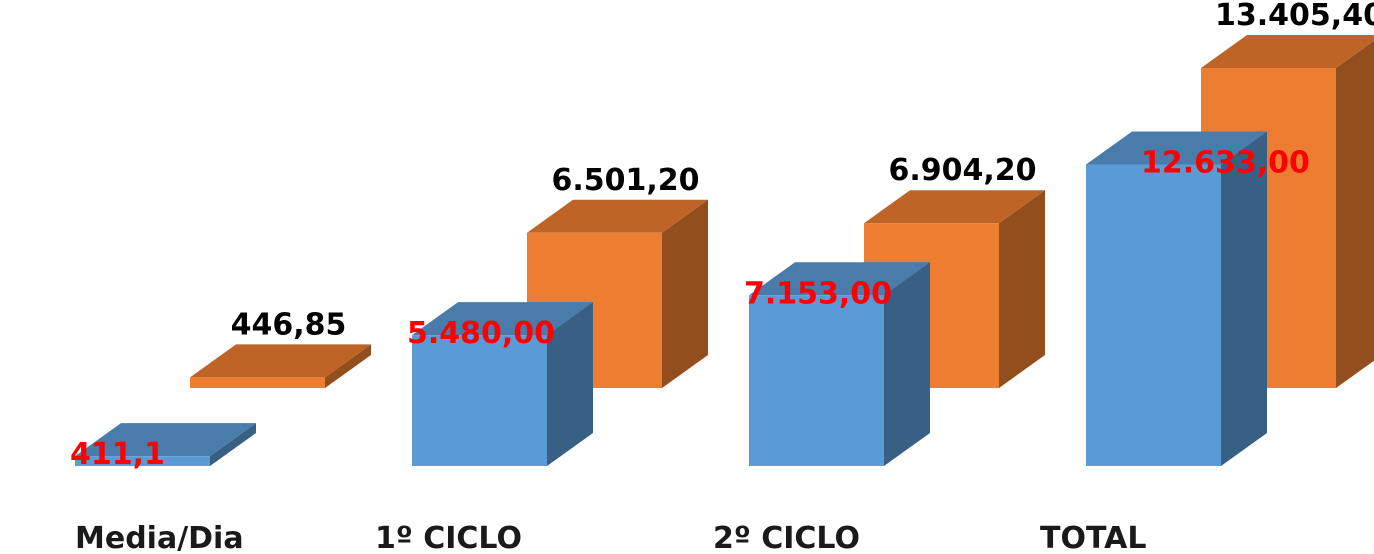  What do you see at coordinates (625, 180) in the screenshot?
I see `value-label: 6.501,20` at bounding box center [625, 180].